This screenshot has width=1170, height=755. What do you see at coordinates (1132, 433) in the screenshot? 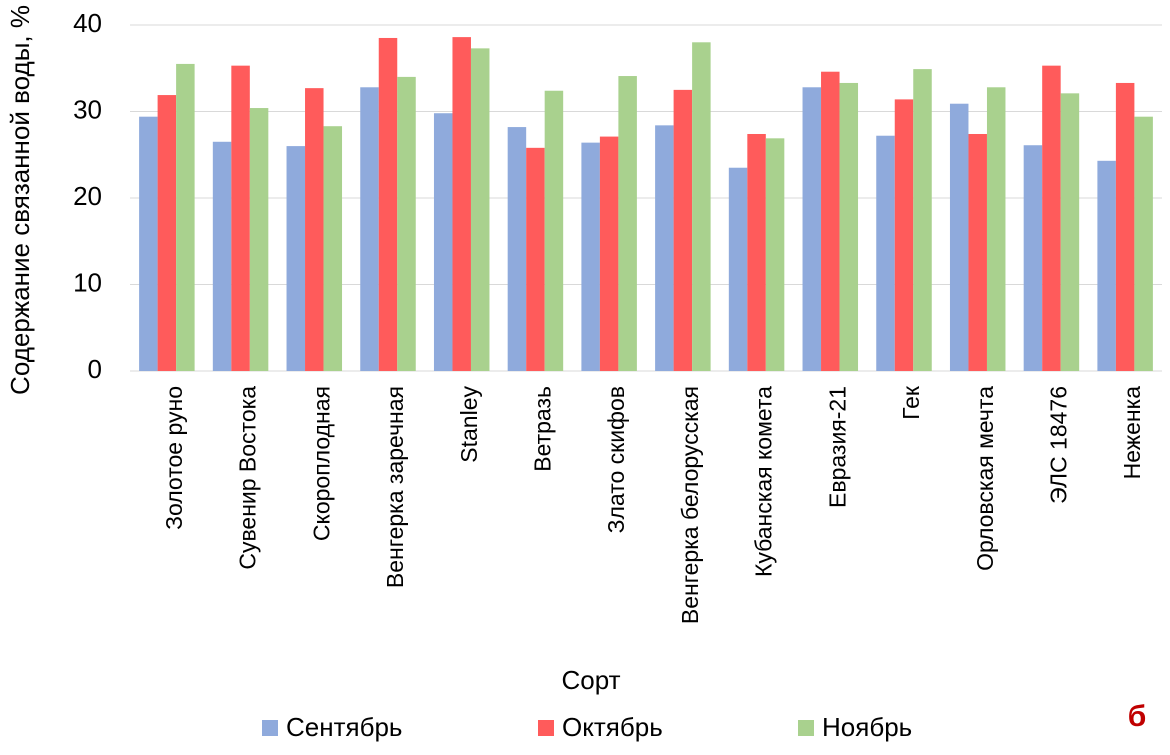
I see `x-tick-label: Неженка` at bounding box center [1132, 433].